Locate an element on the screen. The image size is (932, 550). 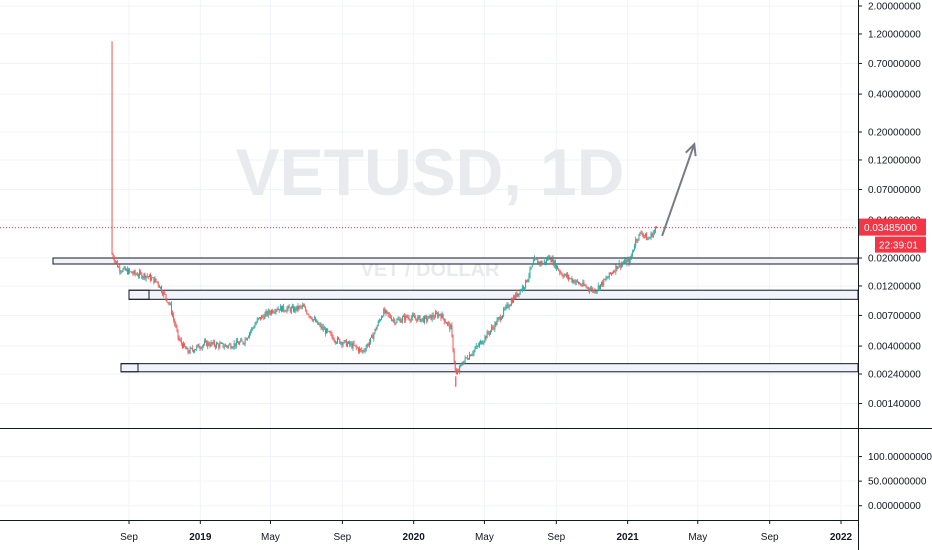
price-axis-background is located at coordinates (895, 275).